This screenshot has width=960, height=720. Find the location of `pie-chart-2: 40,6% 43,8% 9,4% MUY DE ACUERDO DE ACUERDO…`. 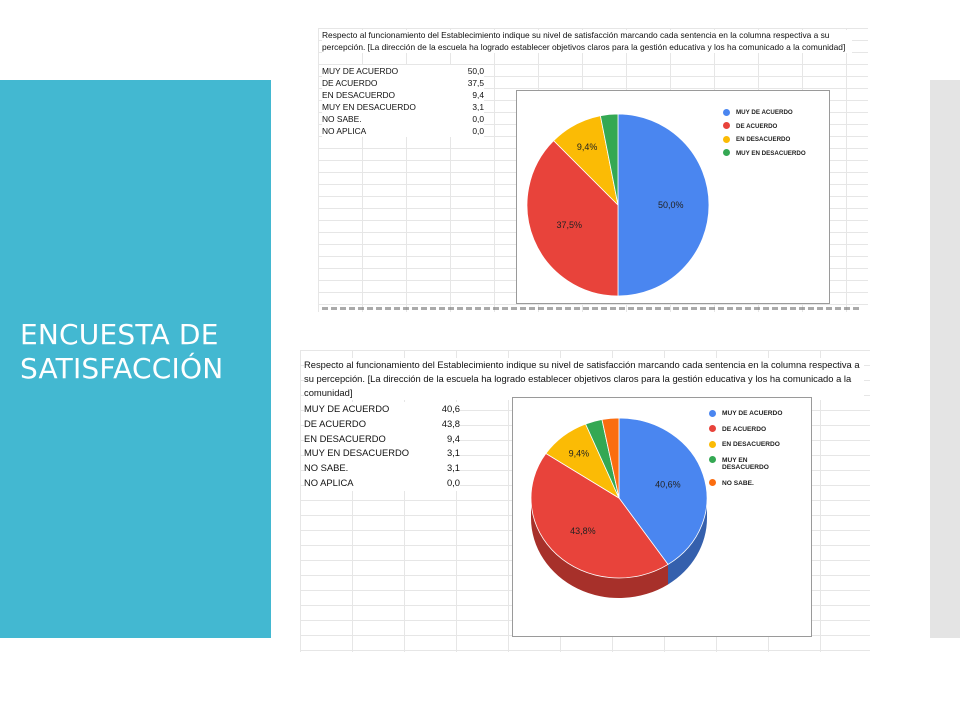

pie-chart-2: 40,6% 43,8% 9,4% MUY DE ACUERDO DE ACUERDO… is located at coordinates (662, 517).